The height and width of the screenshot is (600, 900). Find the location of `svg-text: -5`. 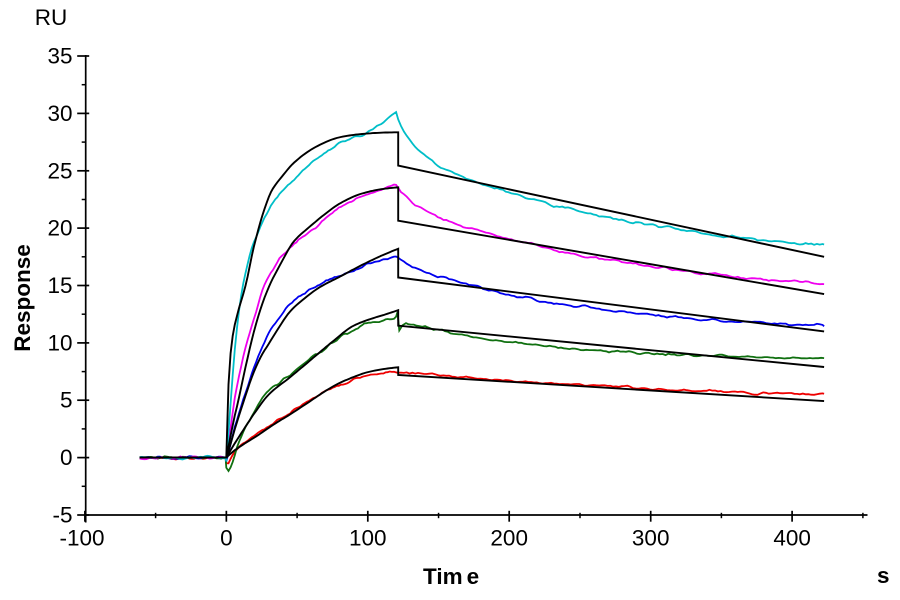

svg-text: -5 is located at coordinates (62, 515).